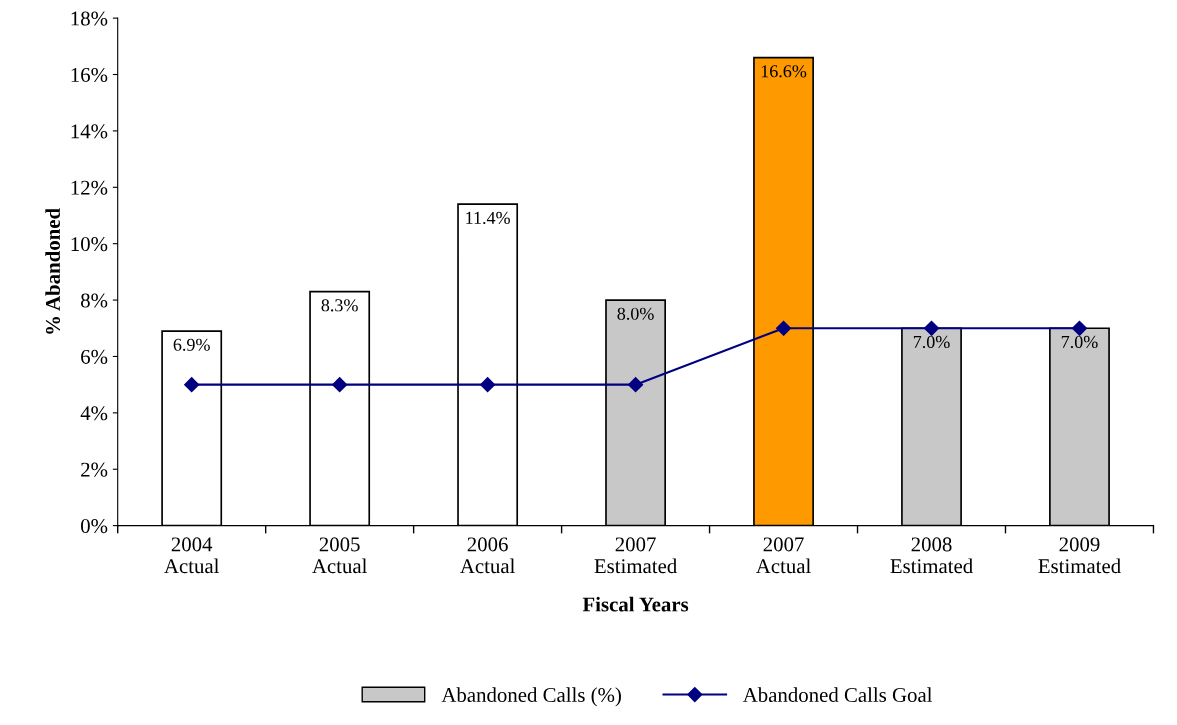  I want to click on data-label: 16.6%, so click(784, 71).